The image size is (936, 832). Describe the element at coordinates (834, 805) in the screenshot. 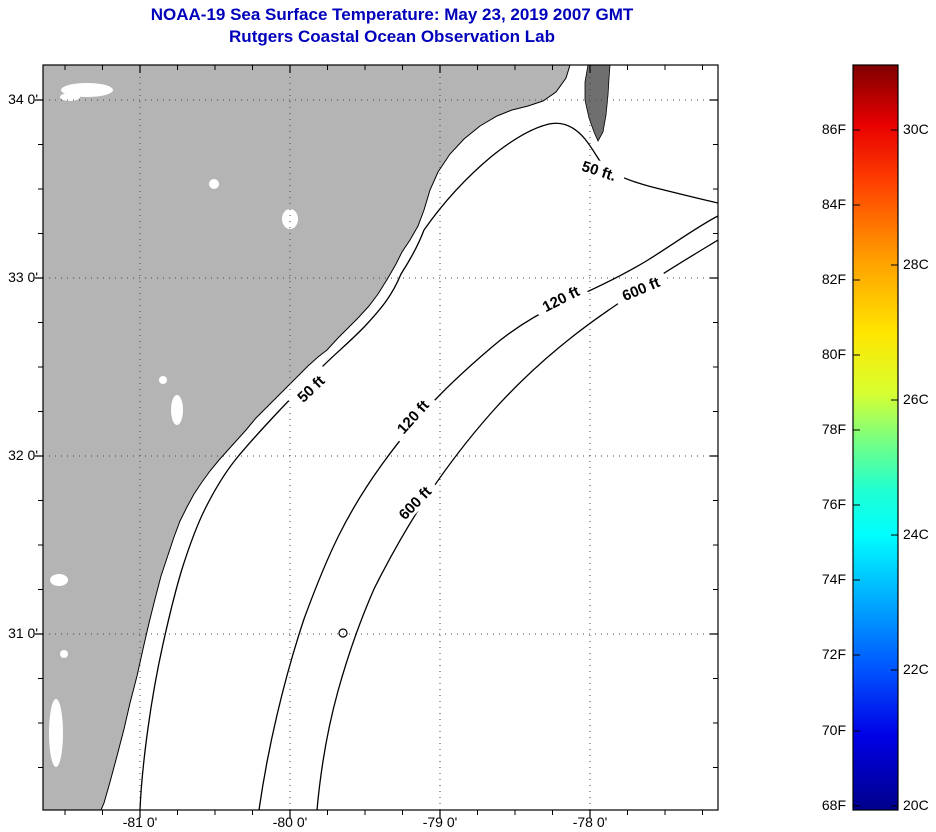

I see `colorbar-label-68f: 68F` at that location.